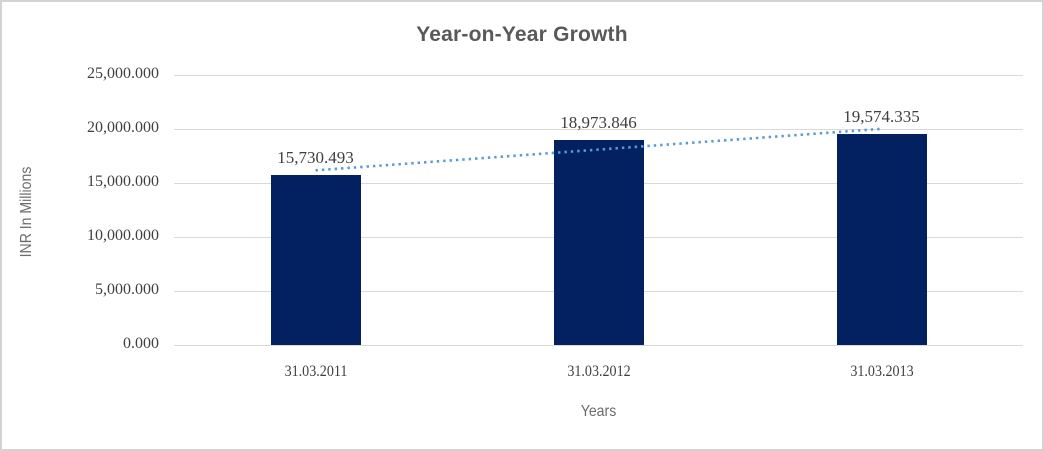  Describe the element at coordinates (127, 289) in the screenshot. I see `y-tick-label: 5,000.000` at that location.